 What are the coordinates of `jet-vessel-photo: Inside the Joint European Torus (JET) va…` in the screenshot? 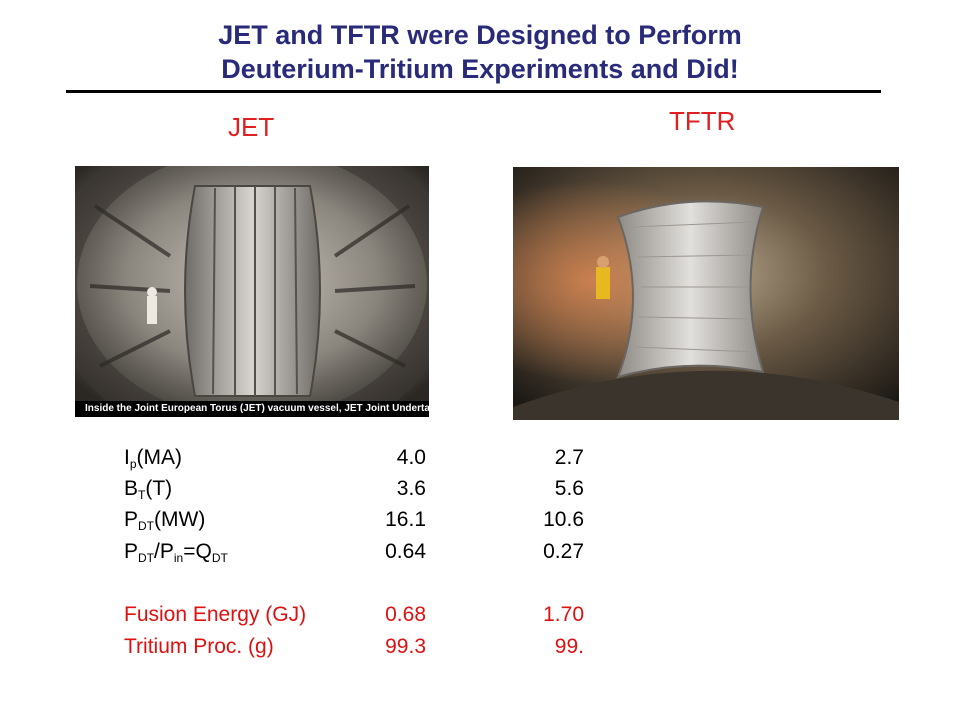 It's located at (252, 291).